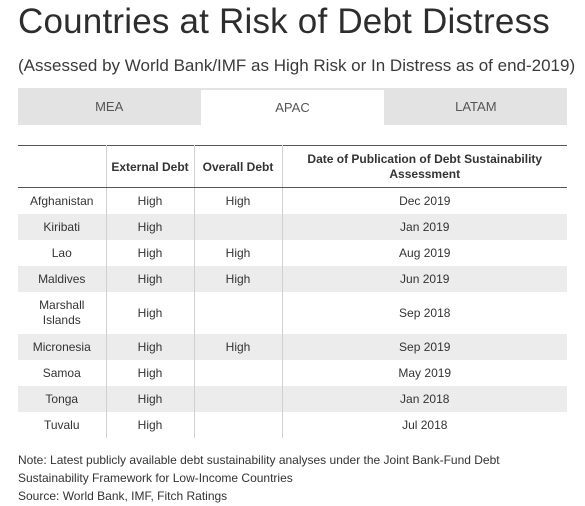 The image size is (585, 506). What do you see at coordinates (62, 227) in the screenshot?
I see `cell-country: Kiribati` at bounding box center [62, 227].